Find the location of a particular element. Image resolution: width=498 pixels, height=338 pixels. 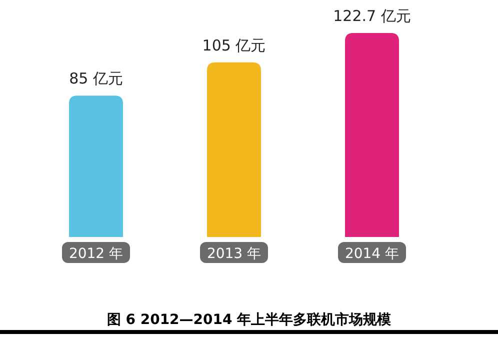

data-label: 122.7 亿元 is located at coordinates (372, 16).